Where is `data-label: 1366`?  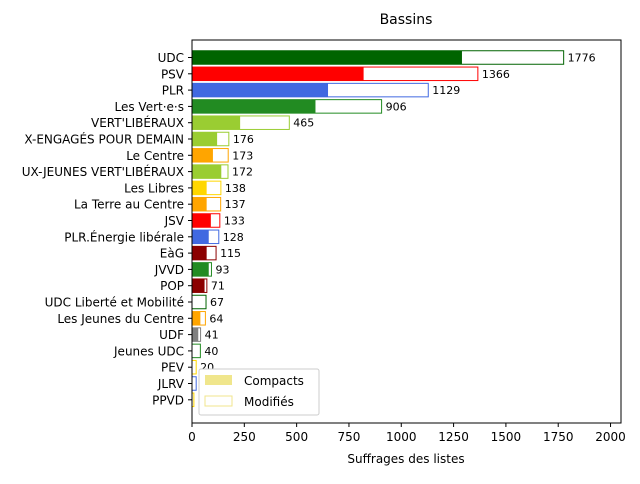
data-label: 1366 is located at coordinates (496, 74).